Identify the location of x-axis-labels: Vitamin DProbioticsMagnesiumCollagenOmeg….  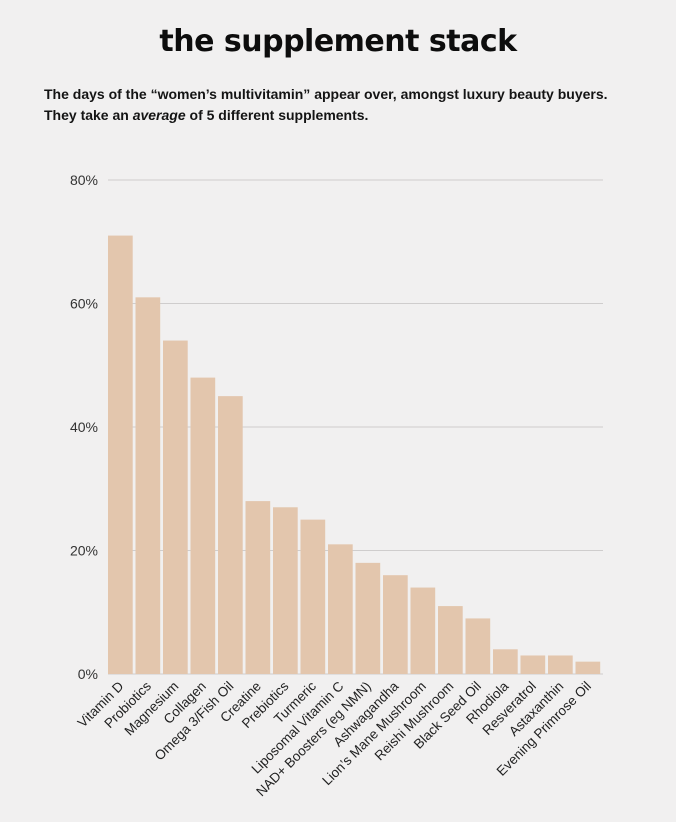
(334, 738).